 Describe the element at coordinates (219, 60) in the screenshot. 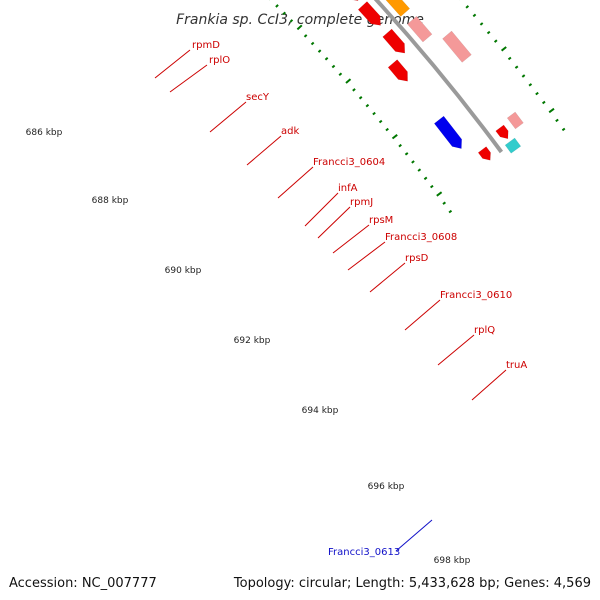

I see `gene-label-rplO: rplO` at that location.